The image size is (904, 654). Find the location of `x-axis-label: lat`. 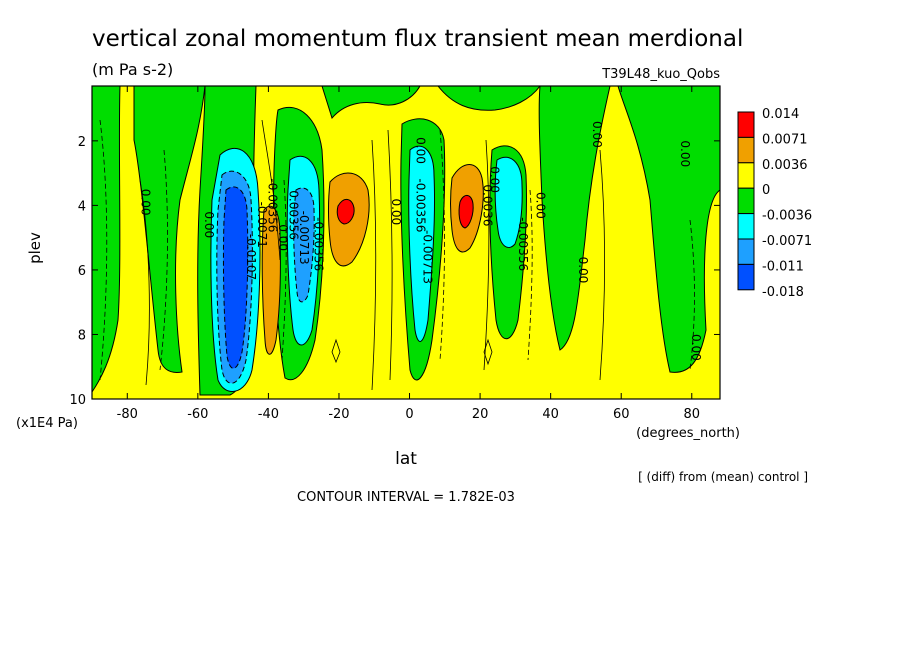

x-axis-label: lat is located at coordinates (406, 459).